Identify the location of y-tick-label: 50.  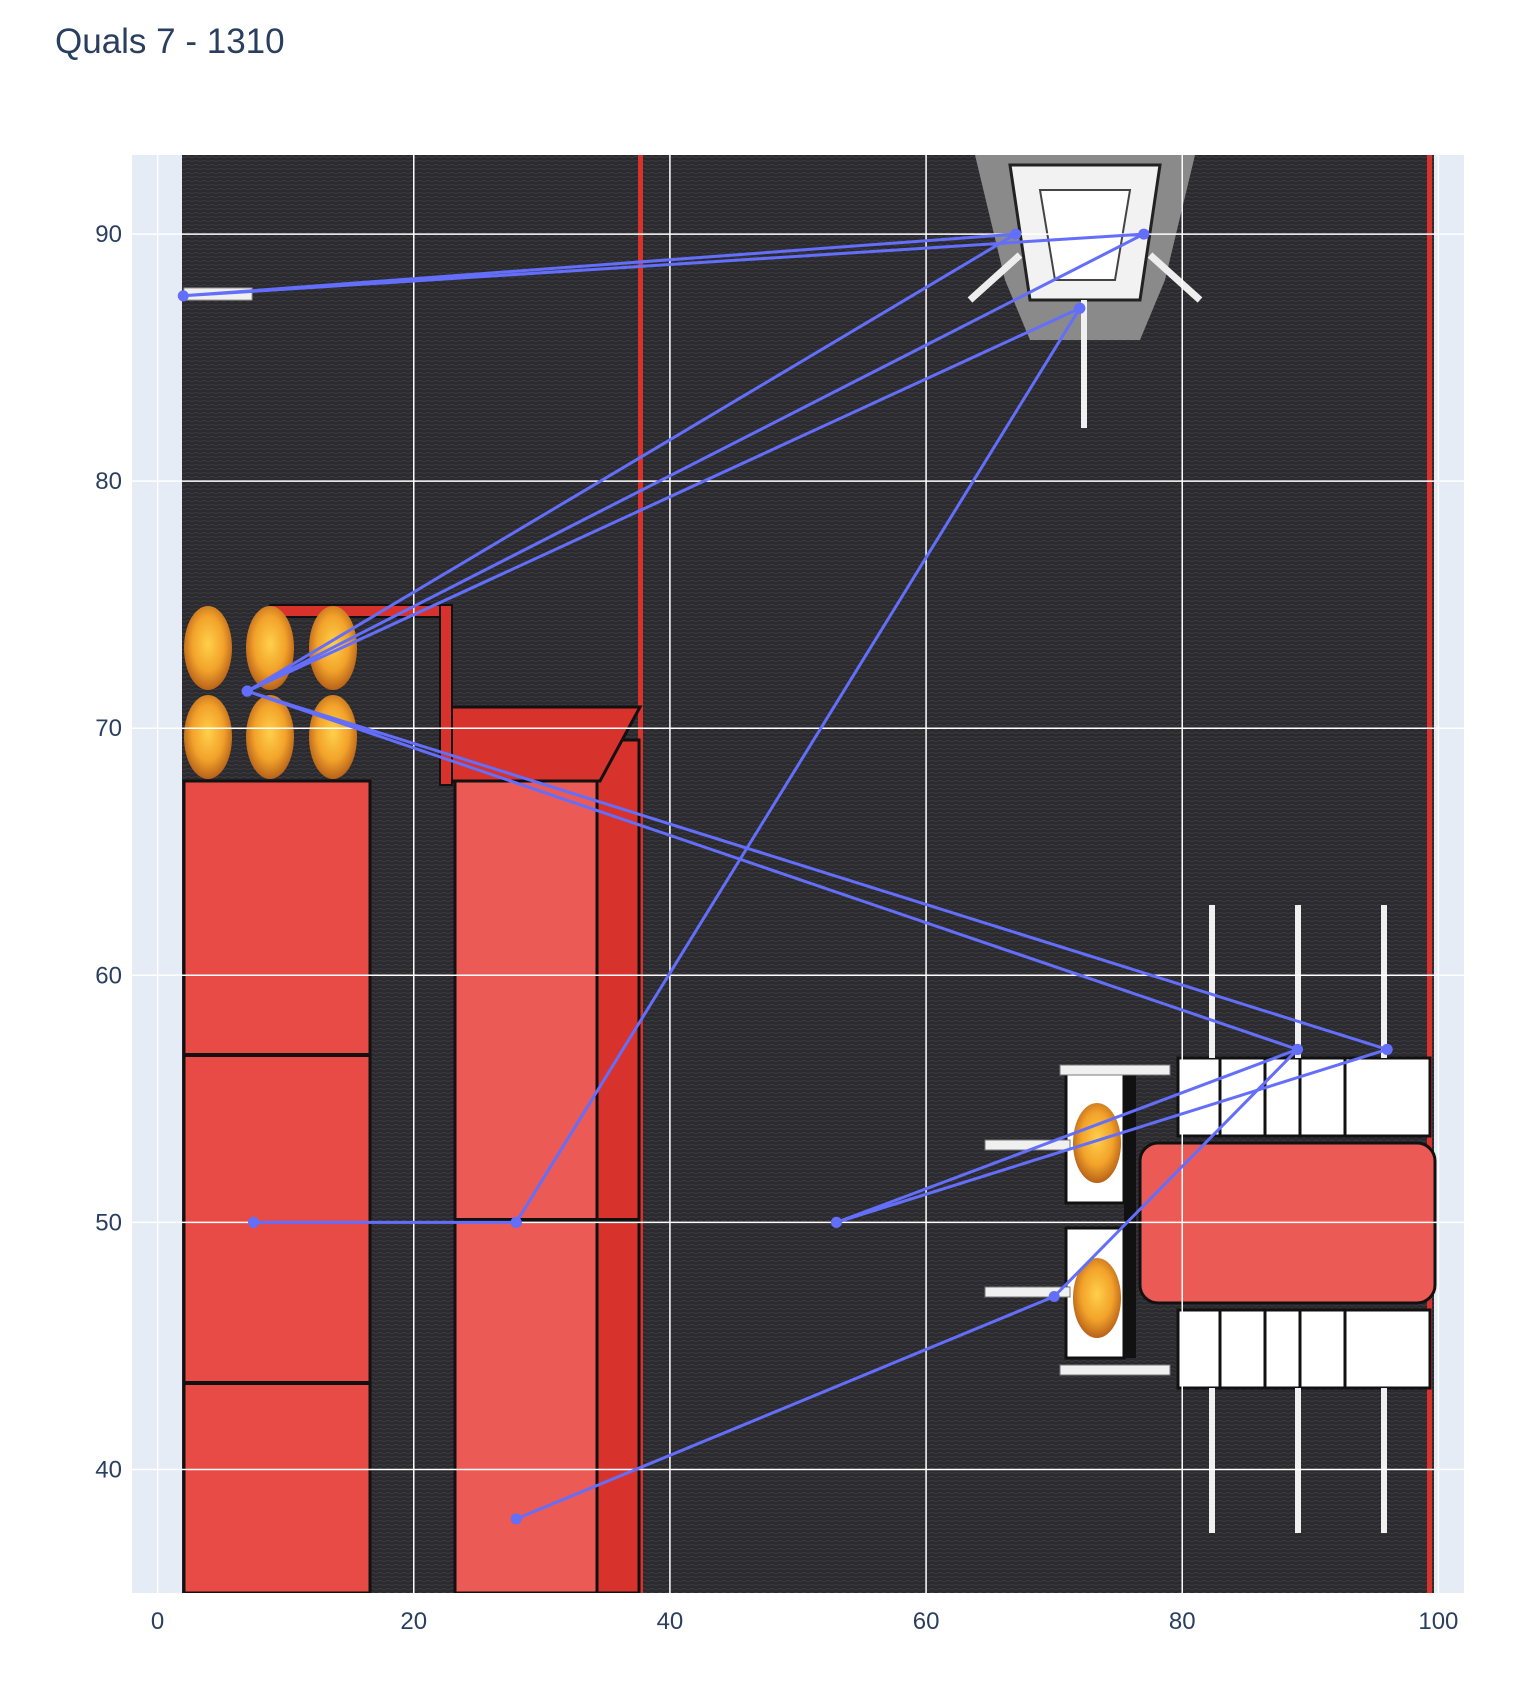
(108, 1222).